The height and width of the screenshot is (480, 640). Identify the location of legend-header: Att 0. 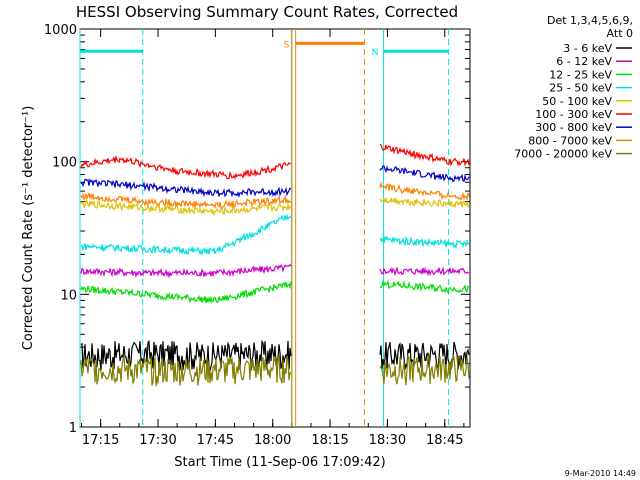
(620, 33).